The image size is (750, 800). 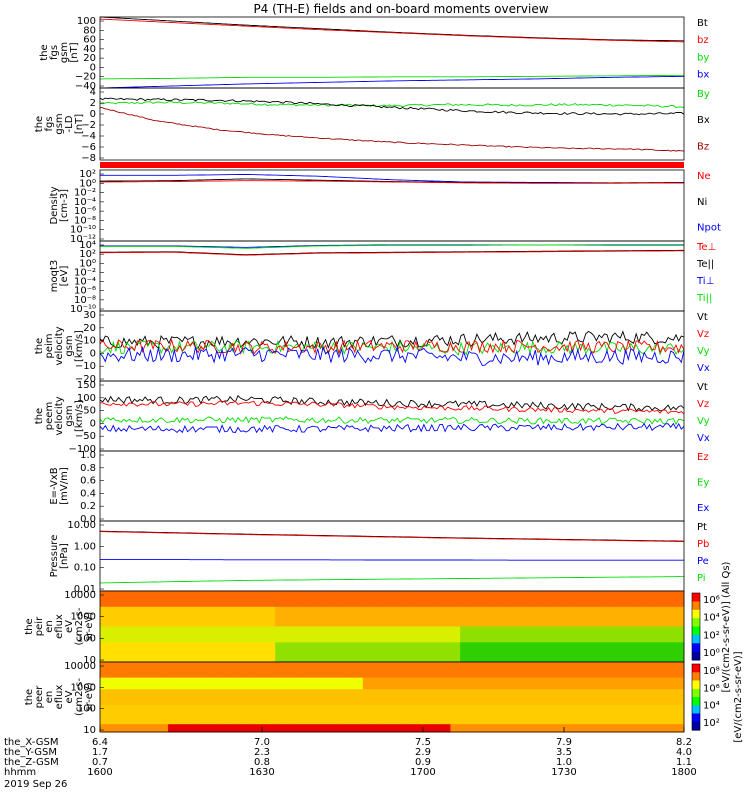 What do you see at coordinates (49, 123) in the screenshot?
I see `y-axis-label: fgs` at bounding box center [49, 123].